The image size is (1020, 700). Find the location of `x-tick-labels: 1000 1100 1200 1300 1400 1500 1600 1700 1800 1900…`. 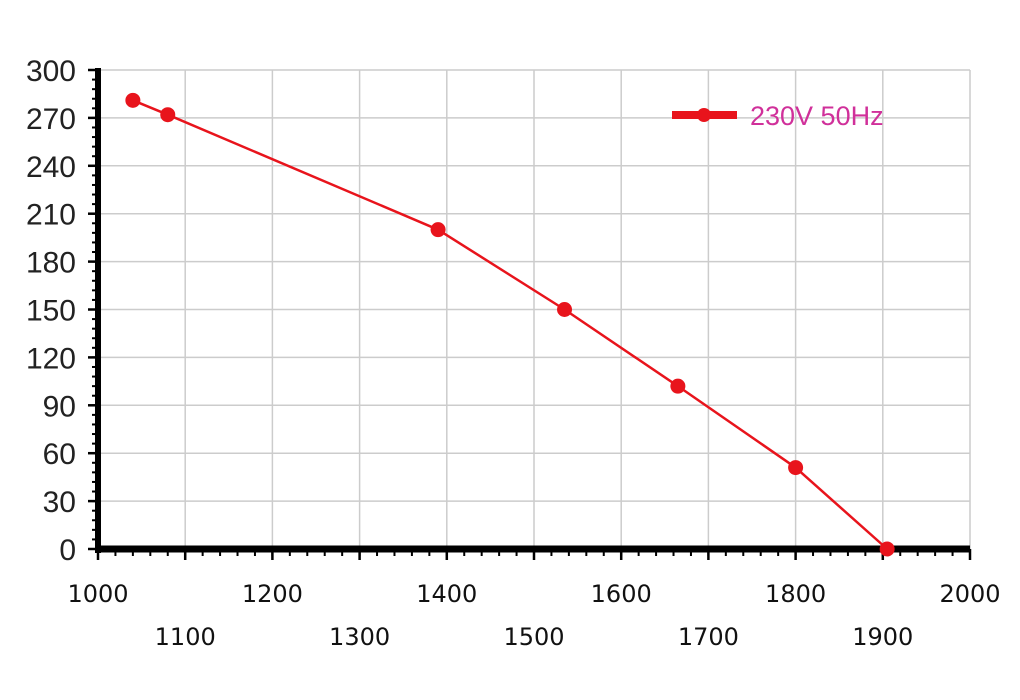

x-tick-labels: 1000 1100 1200 1300 1400 1500 1600 1700 1800 1900… is located at coordinates (533, 615).